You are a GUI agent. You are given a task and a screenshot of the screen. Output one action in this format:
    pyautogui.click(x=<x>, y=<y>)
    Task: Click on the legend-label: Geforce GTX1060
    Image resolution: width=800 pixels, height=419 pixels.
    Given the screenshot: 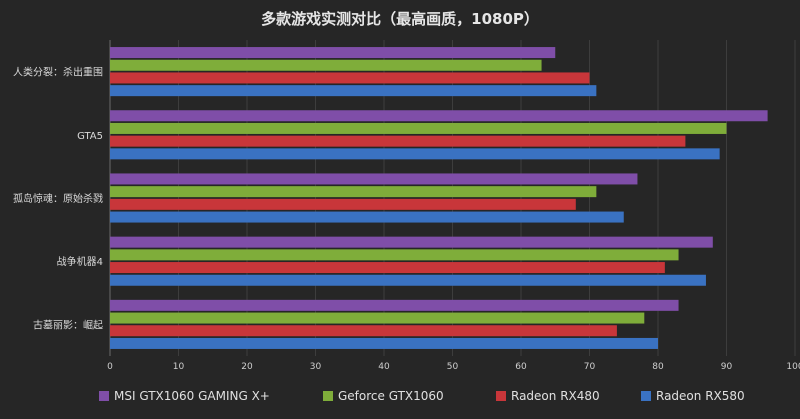 What is the action you would take?
    pyautogui.click(x=391, y=396)
    